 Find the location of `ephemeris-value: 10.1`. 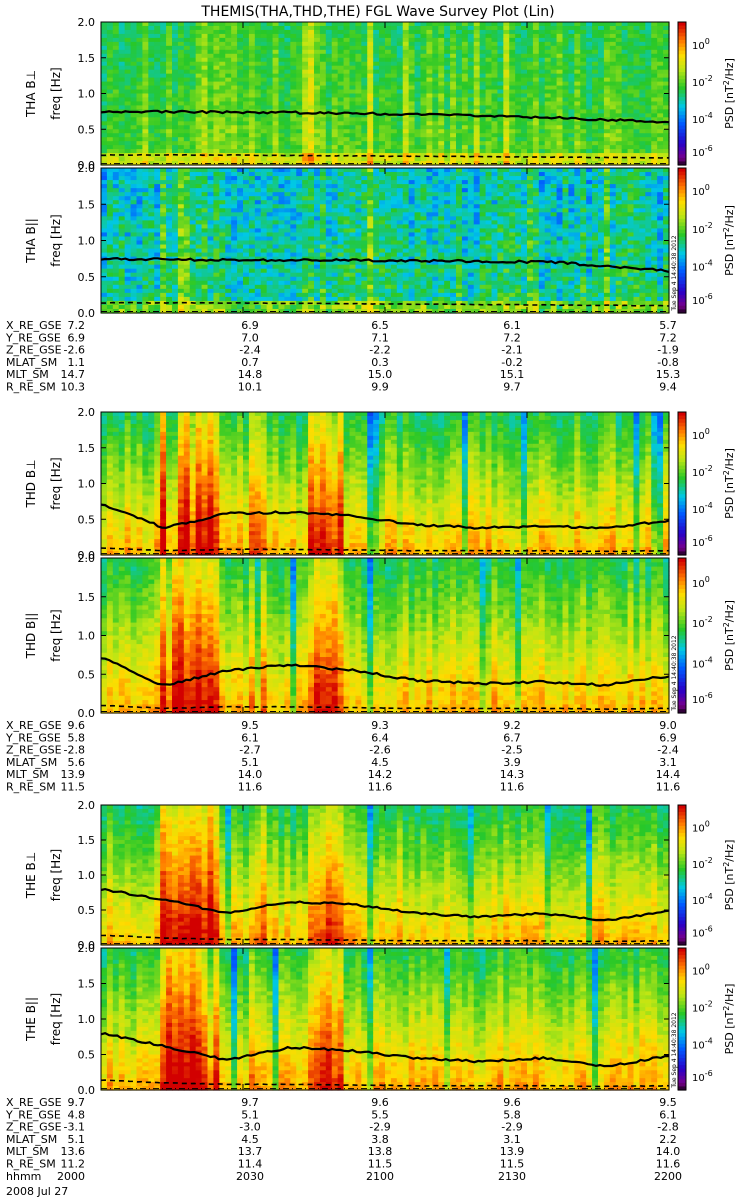

ephemeris-value: 10.1 is located at coordinates (250, 387).